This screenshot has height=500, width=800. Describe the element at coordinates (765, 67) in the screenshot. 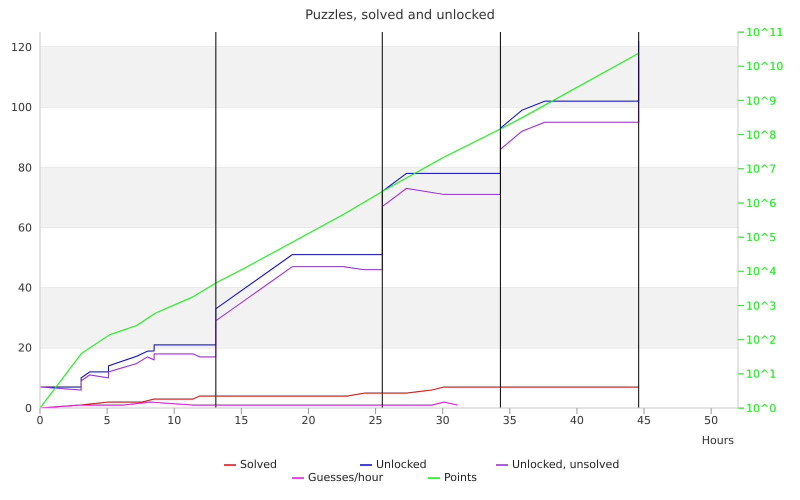

I see `y2-tick-label: 10^10` at that location.